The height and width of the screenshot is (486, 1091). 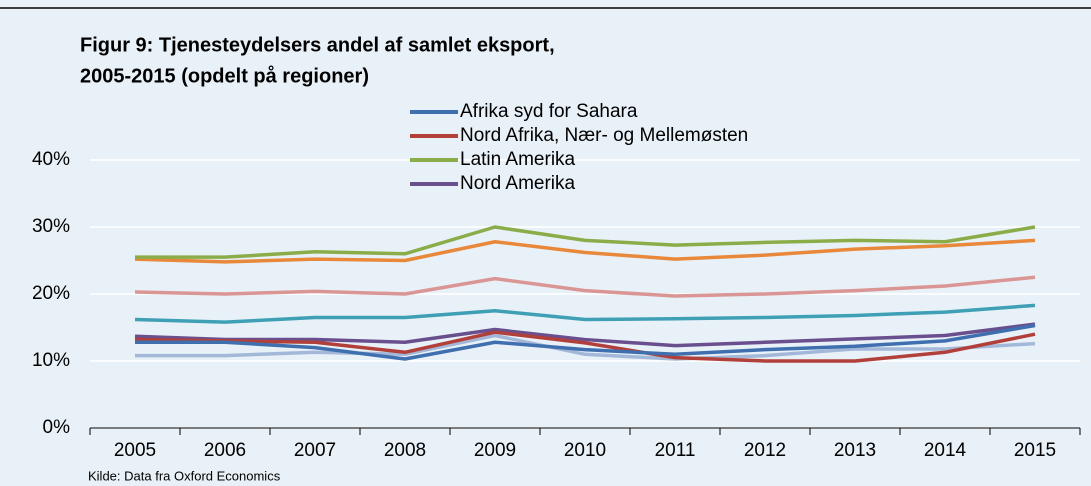 I want to click on legend-label: Latin Amerika, so click(x=518, y=159).